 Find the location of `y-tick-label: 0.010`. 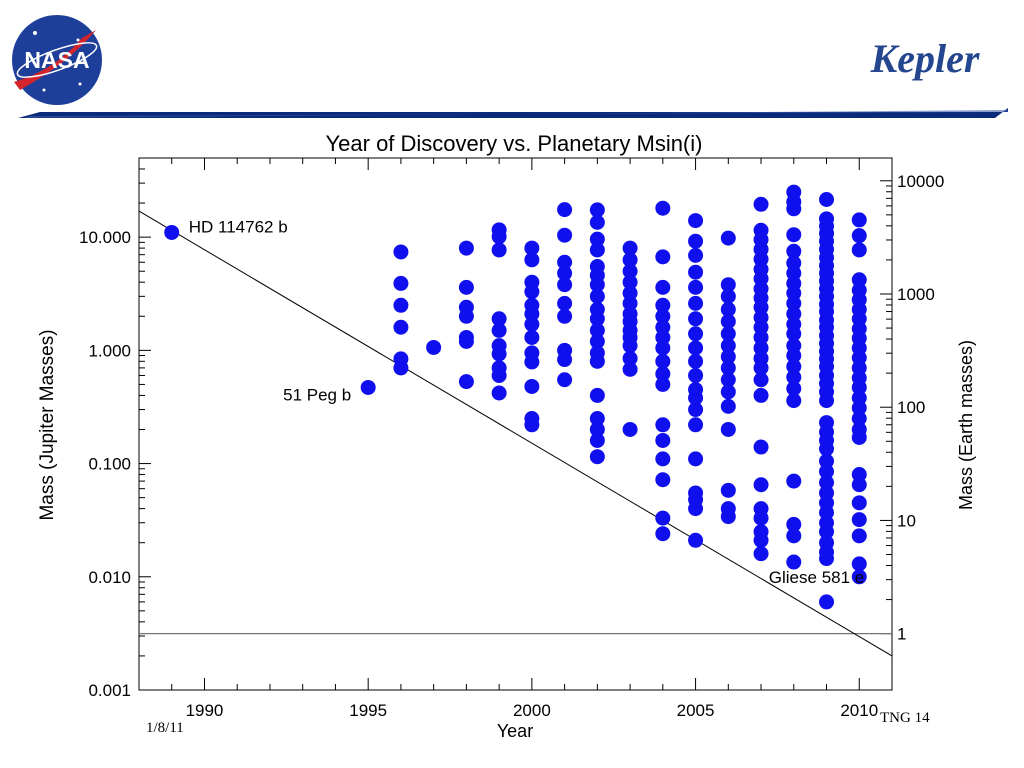

y-tick-label: 0.010 is located at coordinates (109, 577).